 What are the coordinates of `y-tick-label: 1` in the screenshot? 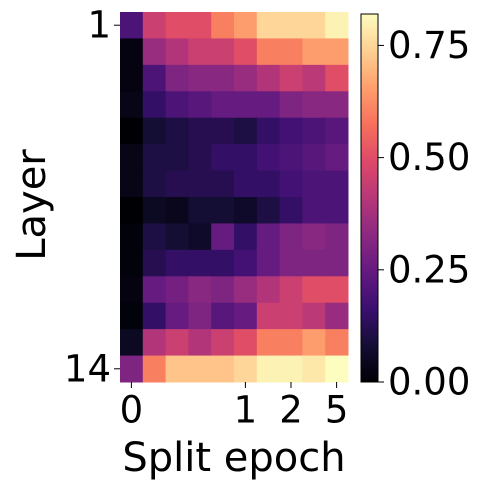 It's located at (99, 25).